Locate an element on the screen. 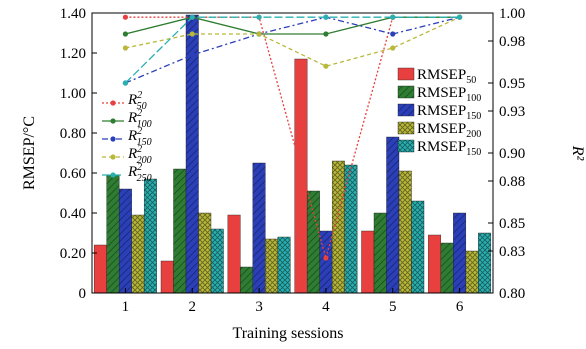 The image size is (586, 349). y2-tick-label: 0.88 is located at coordinates (512, 182).